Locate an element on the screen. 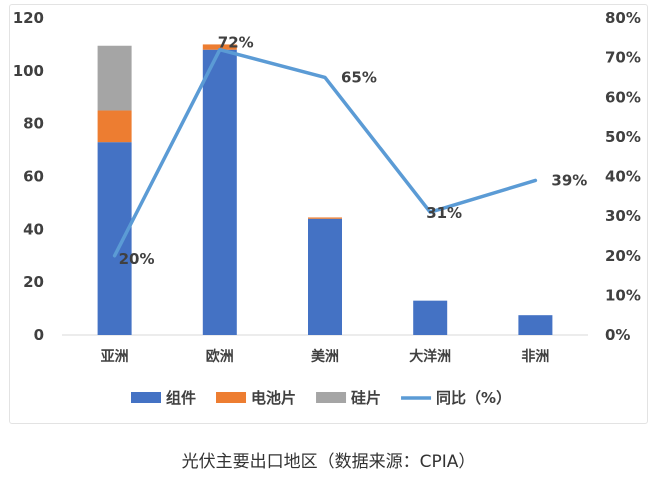 This screenshot has height=488, width=657. y2-tick-label: 0% is located at coordinates (617, 335).